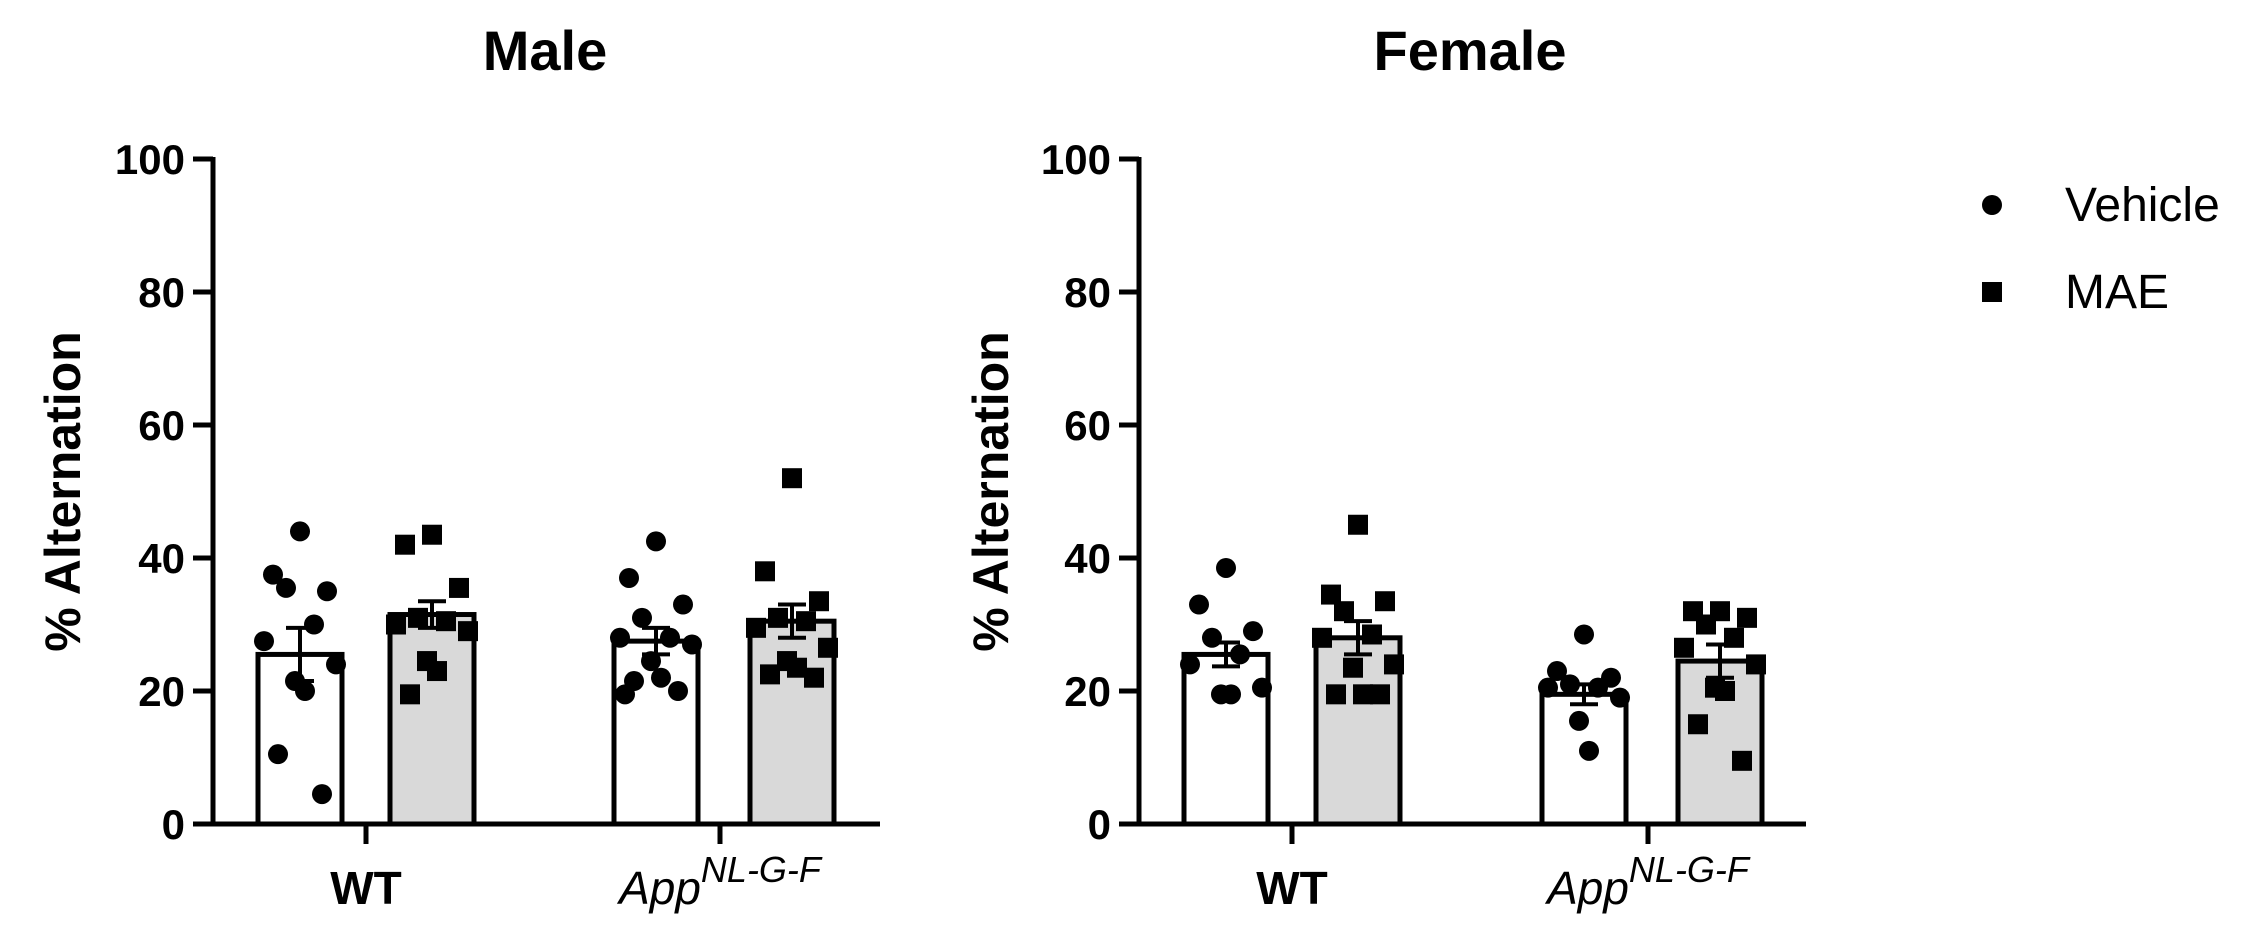 Image resolution: width=2255 pixels, height=937 pixels. What do you see at coordinates (545, 50) in the screenshot?
I see `chart-title: Male` at bounding box center [545, 50].